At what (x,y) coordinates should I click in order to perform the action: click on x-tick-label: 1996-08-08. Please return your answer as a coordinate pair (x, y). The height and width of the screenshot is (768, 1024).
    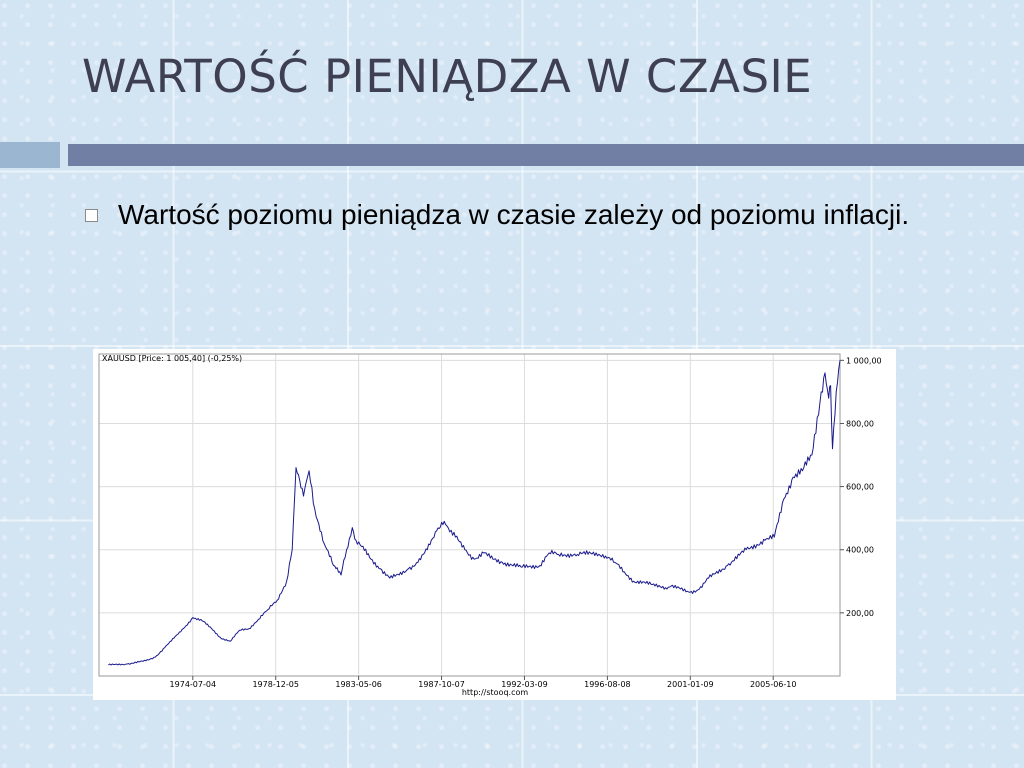
    Looking at the image, I should click on (607, 684).